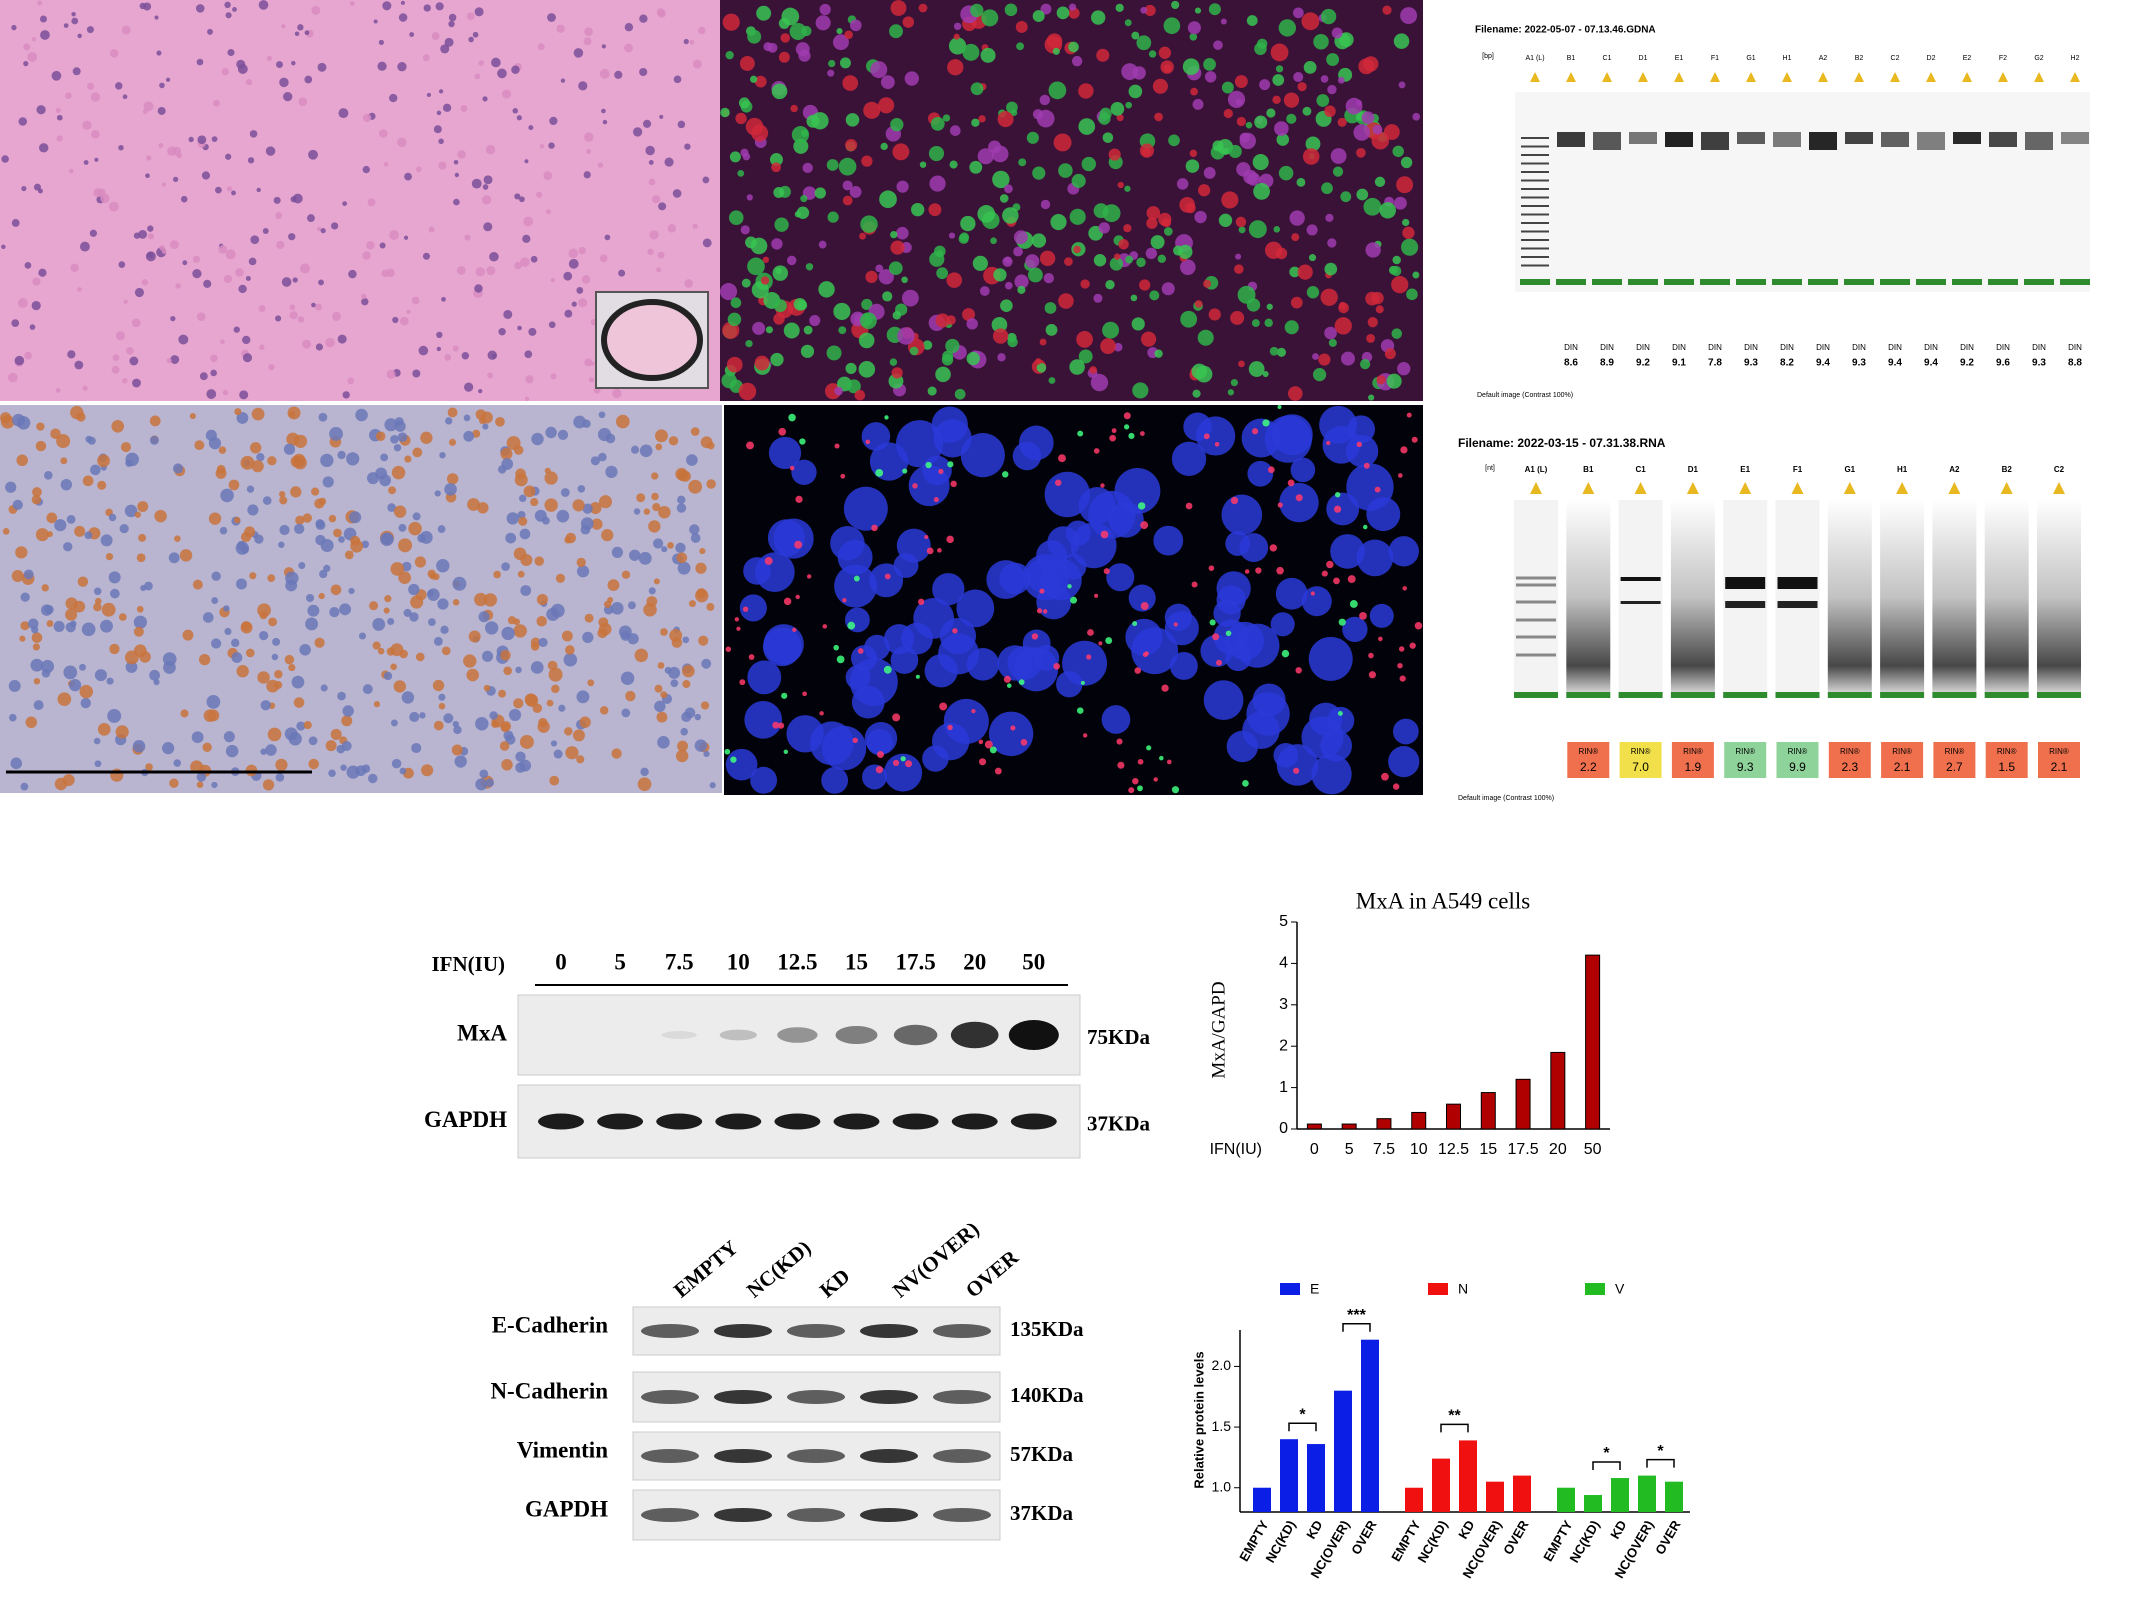 Image resolution: width=2148 pixels, height=1601 pixels. Describe the element at coordinates (2003, 363) in the screenshot. I see `score-value: 9.6` at that location.